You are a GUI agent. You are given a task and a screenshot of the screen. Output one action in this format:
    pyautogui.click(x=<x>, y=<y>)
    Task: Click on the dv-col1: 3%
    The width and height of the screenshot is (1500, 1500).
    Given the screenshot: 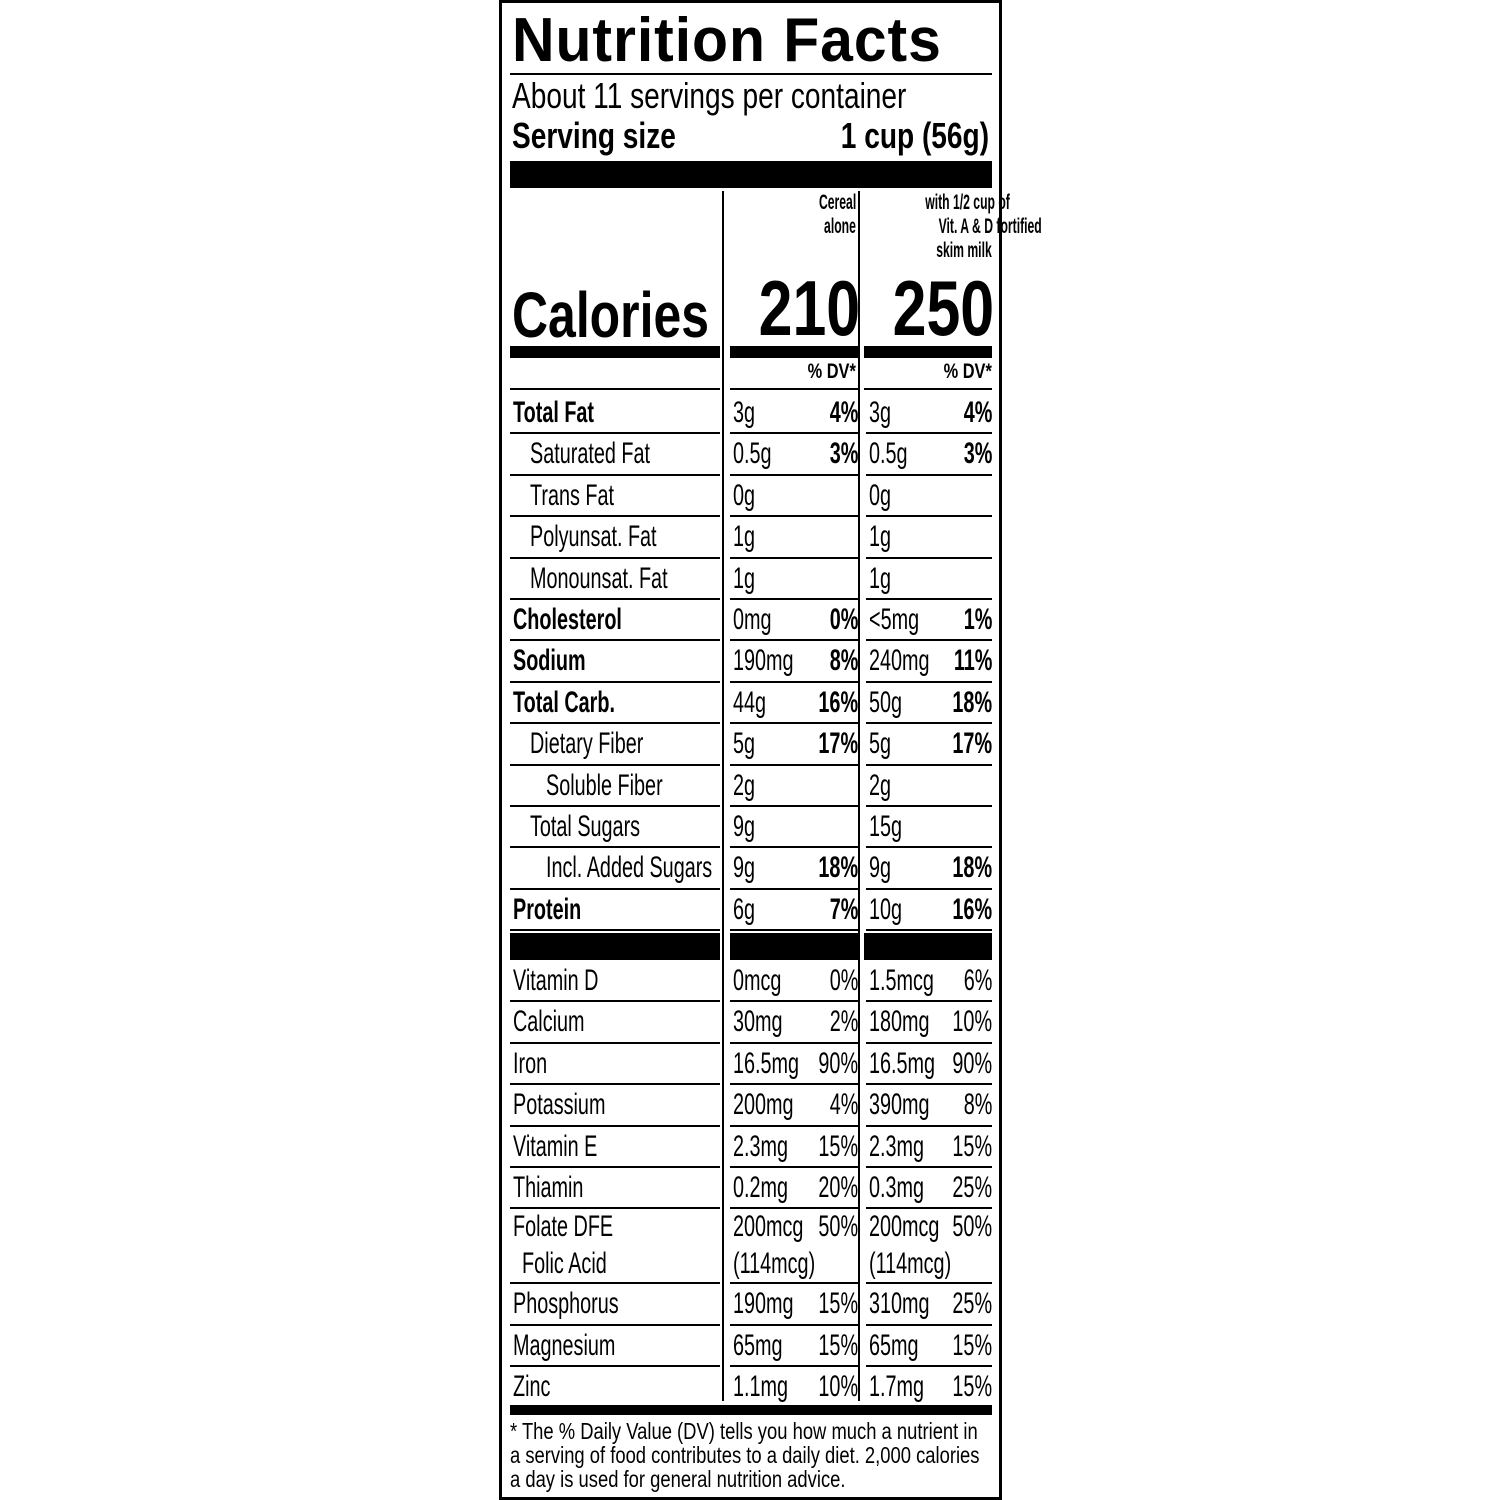 What is the action you would take?
    pyautogui.click(x=843, y=454)
    